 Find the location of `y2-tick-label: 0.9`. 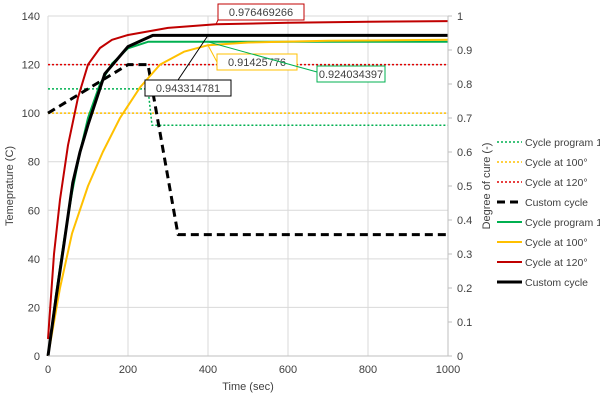

y2-tick-label: 0.9 is located at coordinates (464, 51).